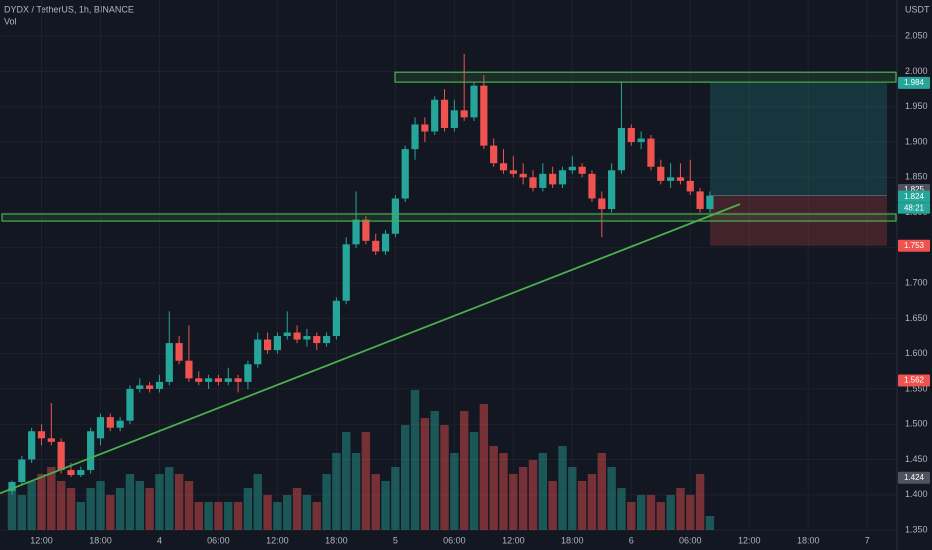  Describe the element at coordinates (631, 540) in the screenshot. I see `x-tick-label: 6` at that location.